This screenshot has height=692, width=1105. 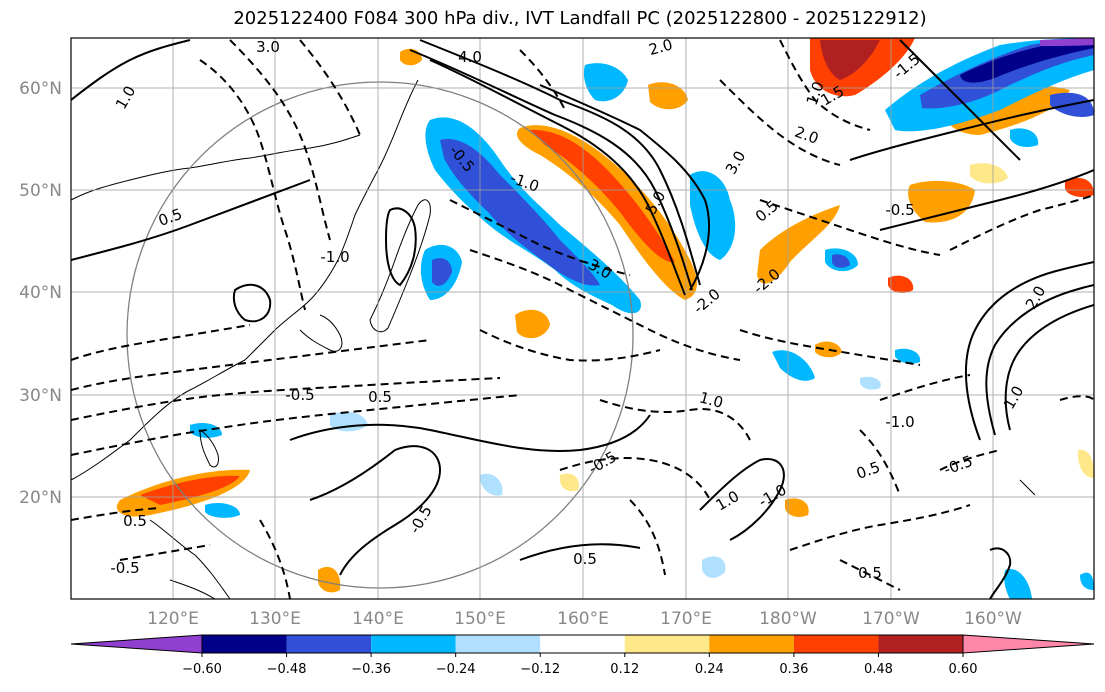 I want to click on shade-cyan-e3, so click(x=1024, y=138).